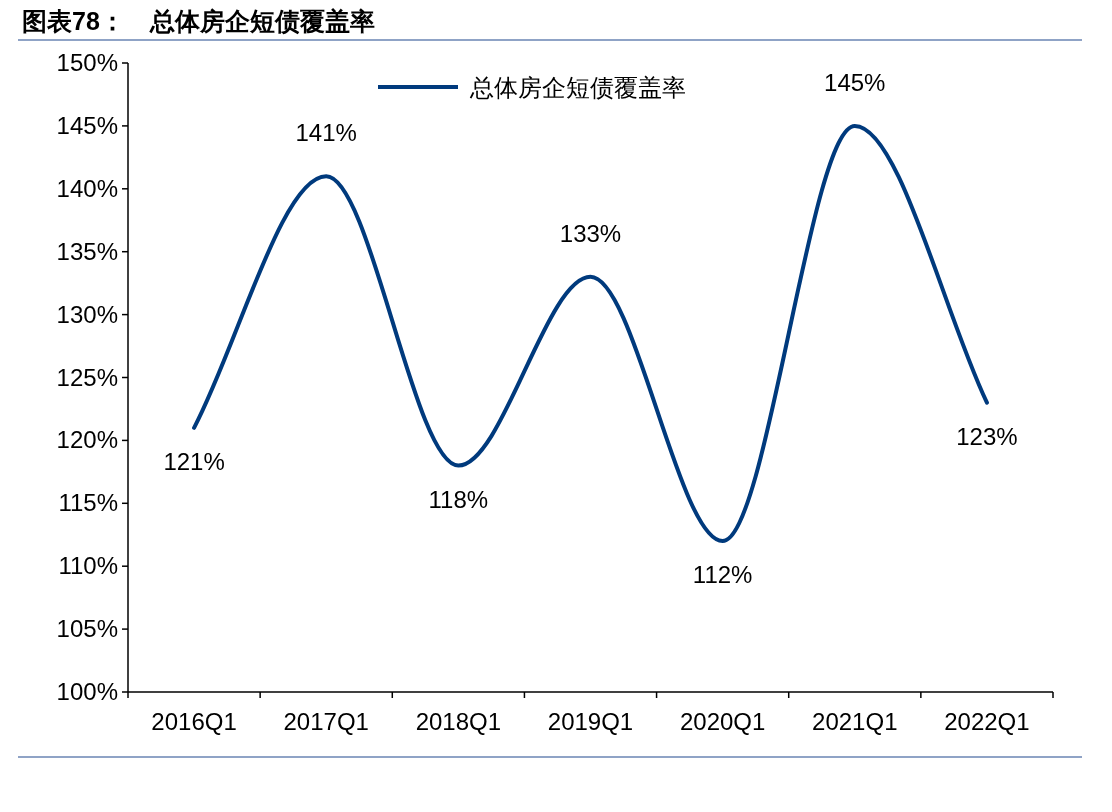  What do you see at coordinates (987, 436) in the screenshot?
I see `data-label: 123%` at bounding box center [987, 436].